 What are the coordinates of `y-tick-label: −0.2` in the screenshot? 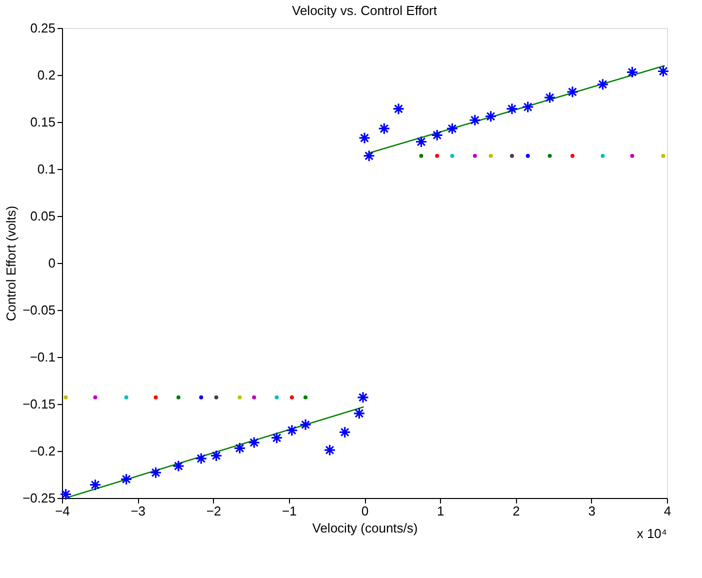 It's located at (43, 451).